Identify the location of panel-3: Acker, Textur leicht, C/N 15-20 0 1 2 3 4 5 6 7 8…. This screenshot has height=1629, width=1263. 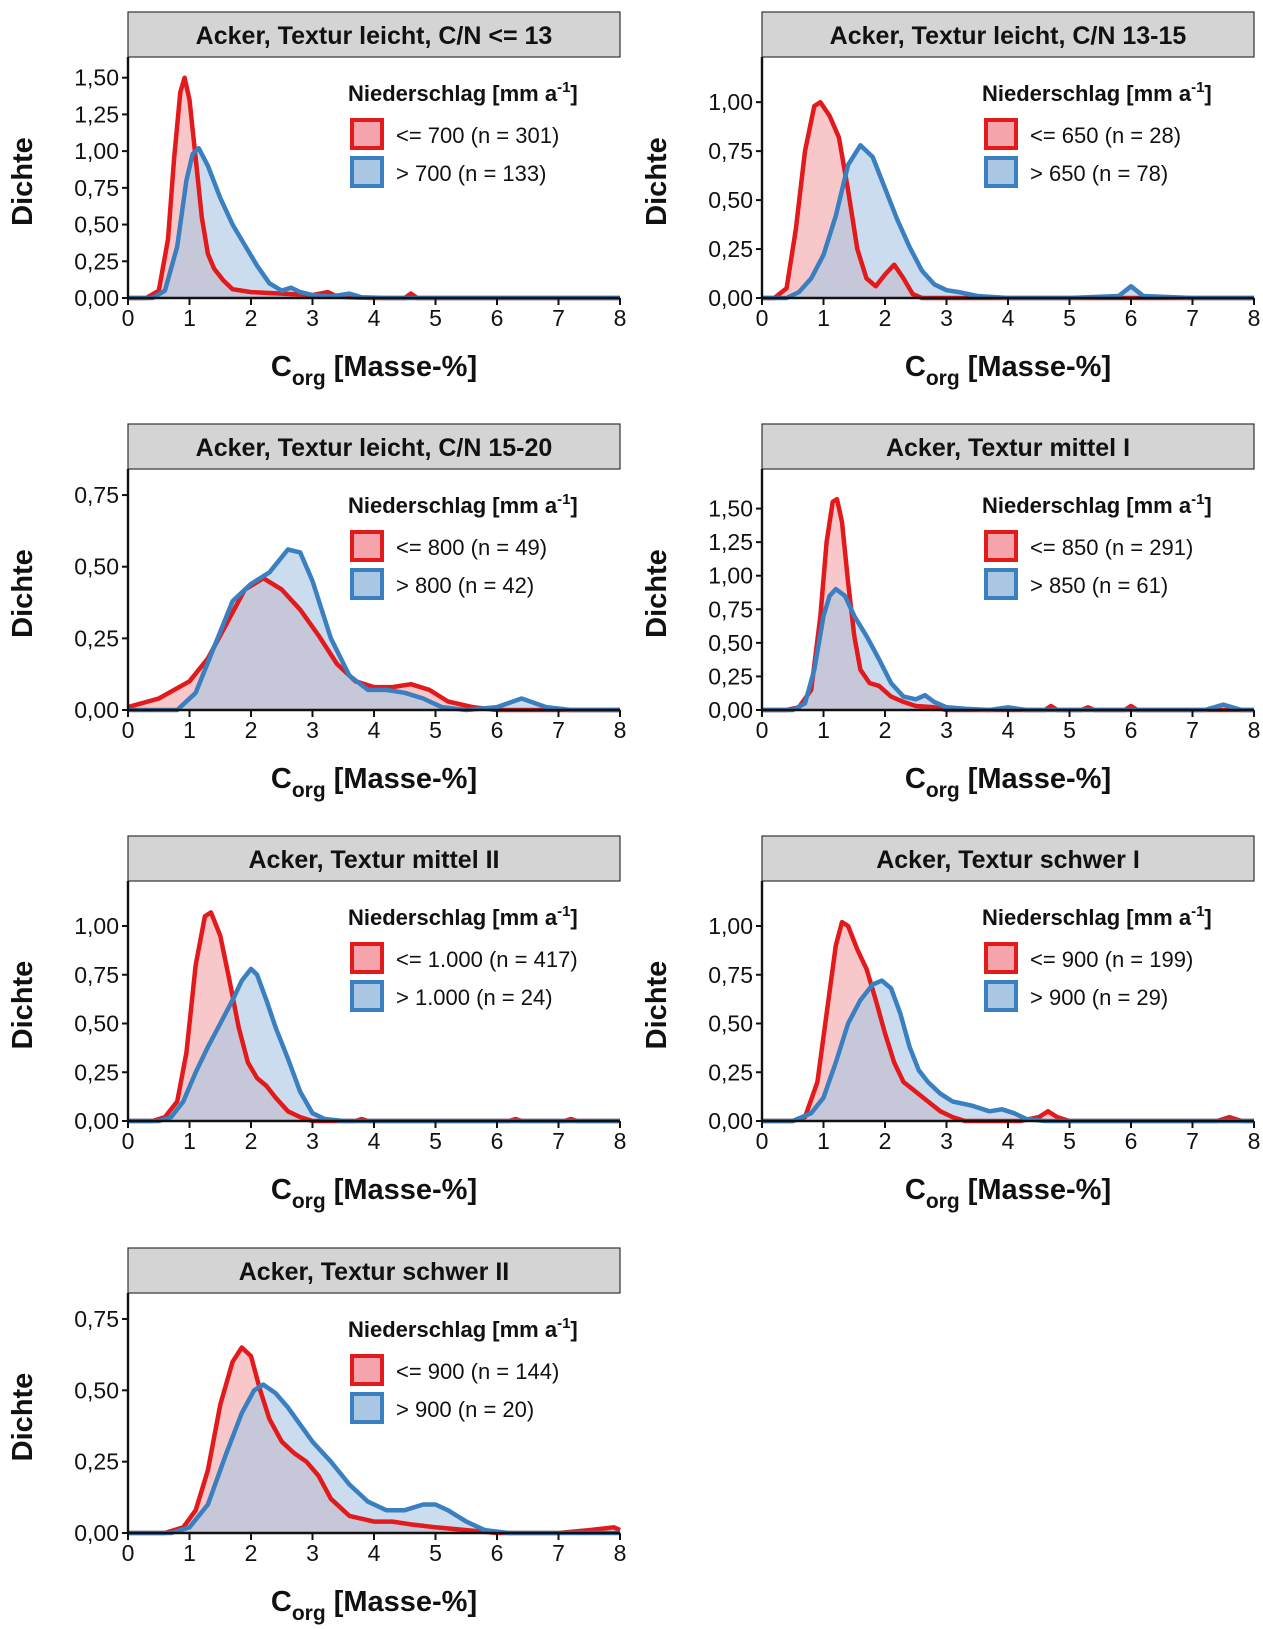
(317, 612).